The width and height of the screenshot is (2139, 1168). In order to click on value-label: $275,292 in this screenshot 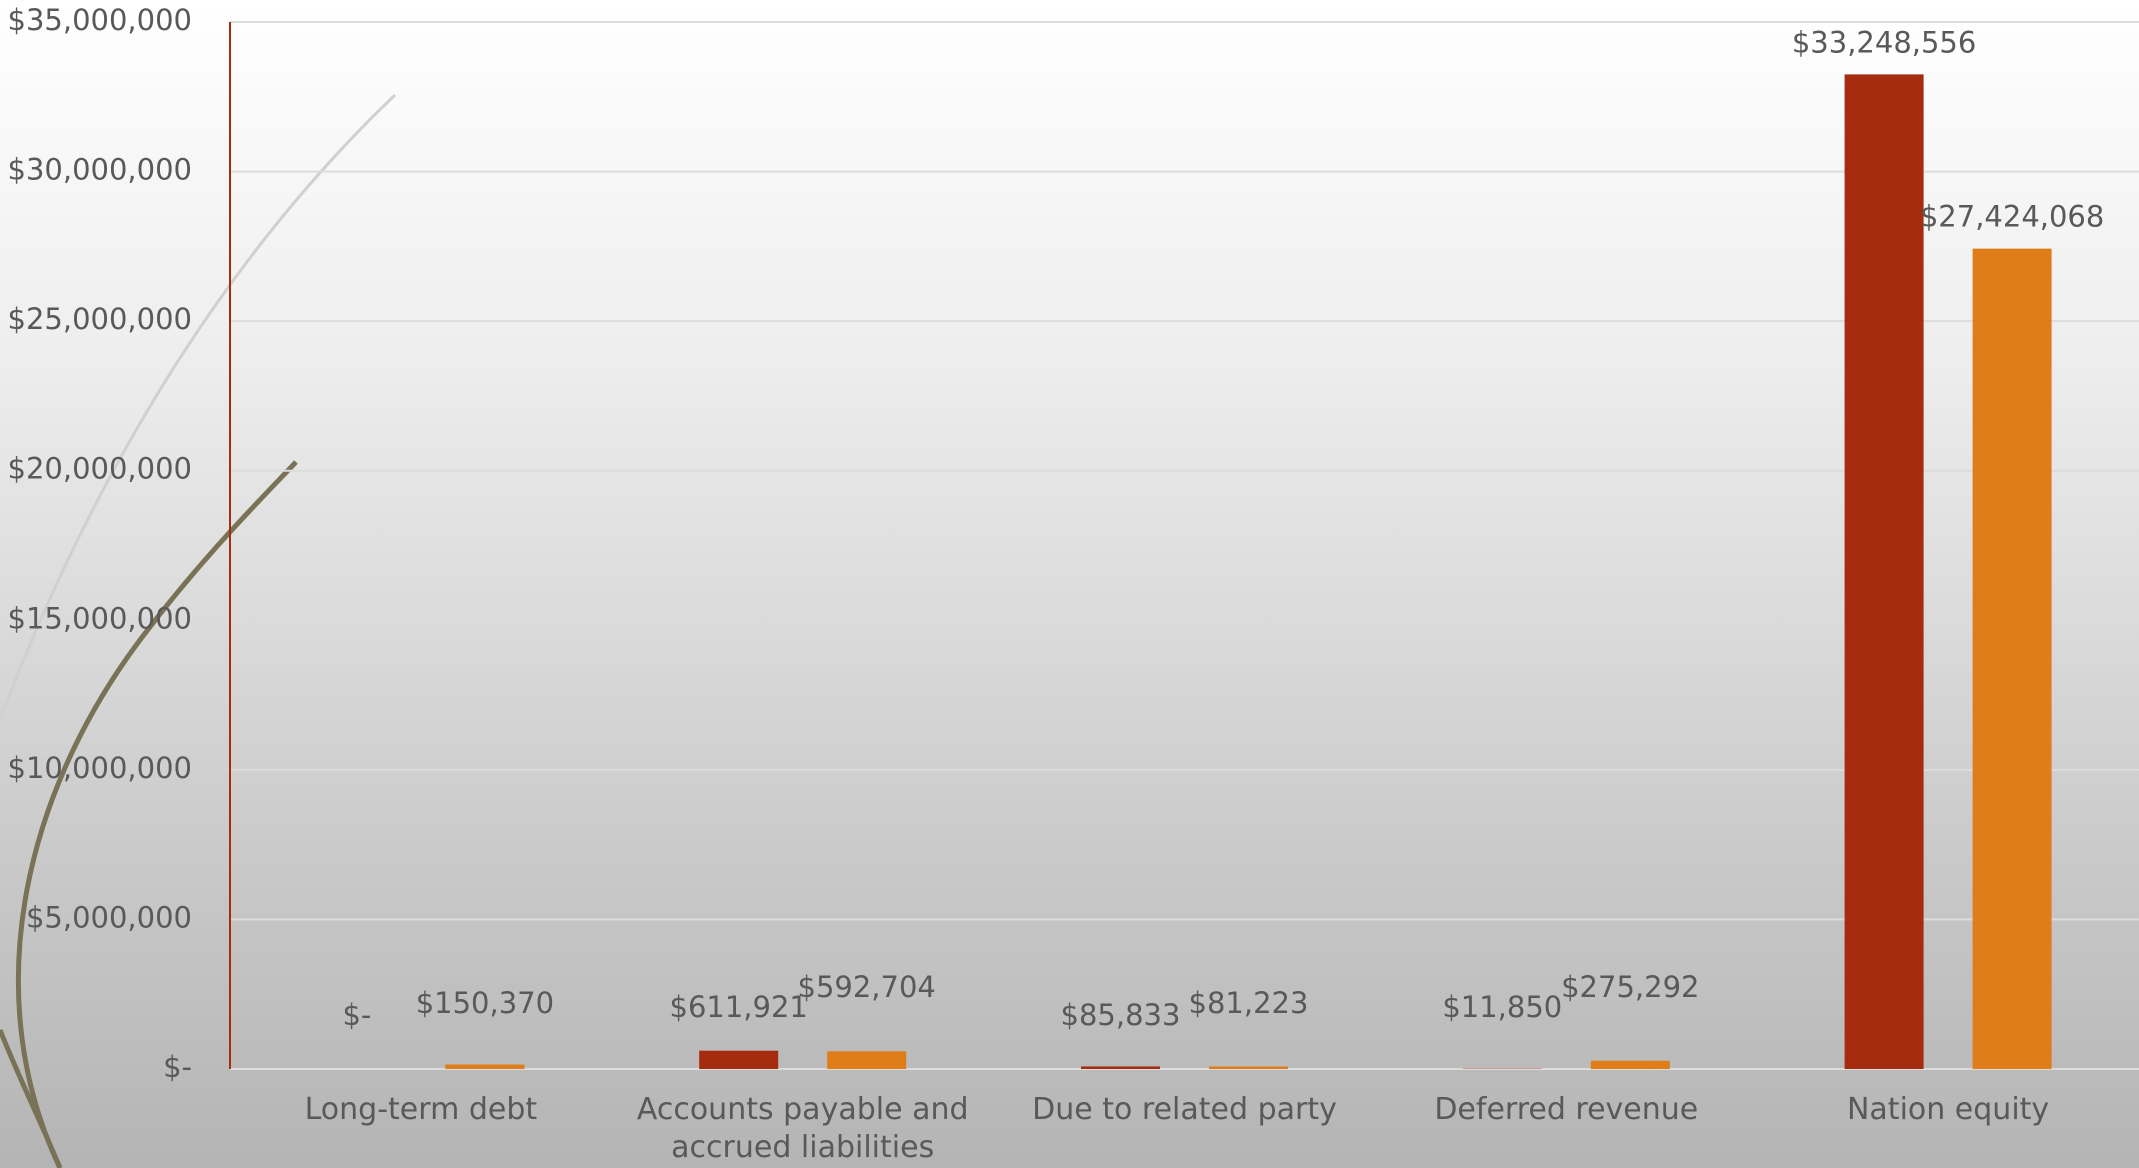, I will do `click(1630, 987)`.